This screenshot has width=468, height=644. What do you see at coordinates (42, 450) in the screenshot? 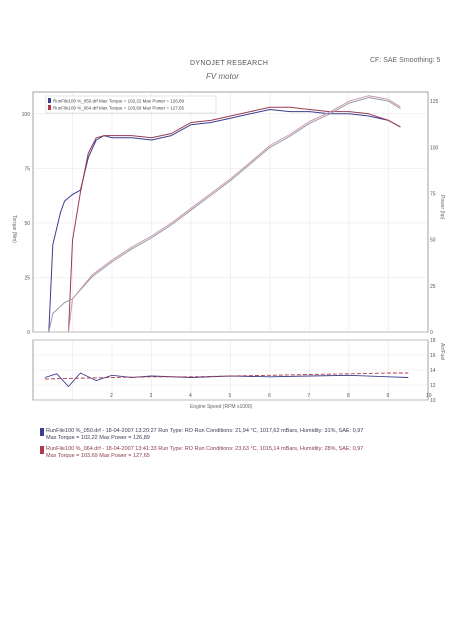
I see `run2-swatch` at bounding box center [42, 450].